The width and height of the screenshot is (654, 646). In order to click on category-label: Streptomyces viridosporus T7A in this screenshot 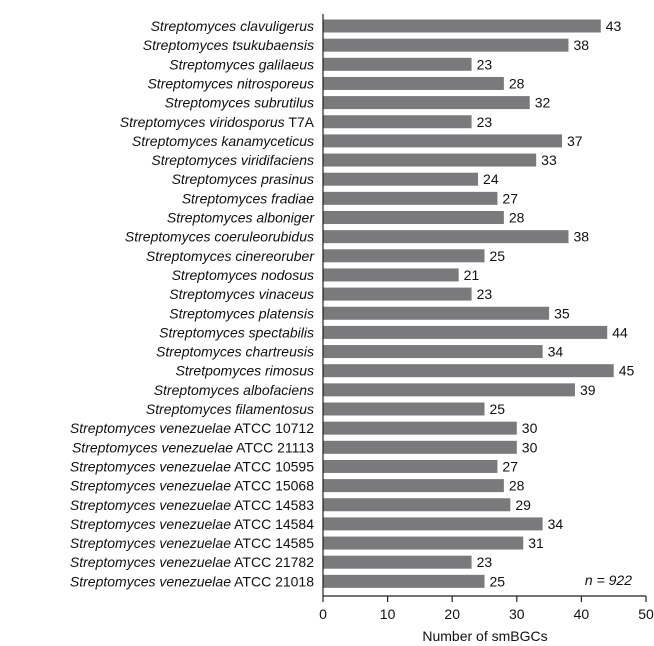, I will do `click(217, 122)`.